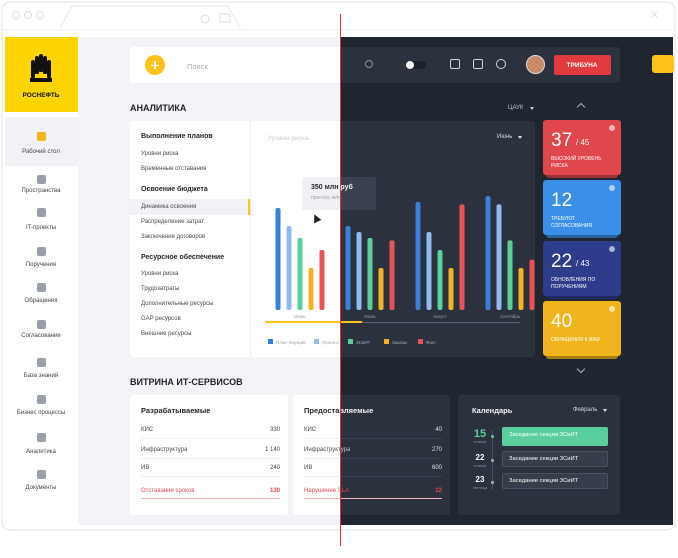  What do you see at coordinates (41, 80) in the screenshot?
I see `logo-base` at bounding box center [41, 80].